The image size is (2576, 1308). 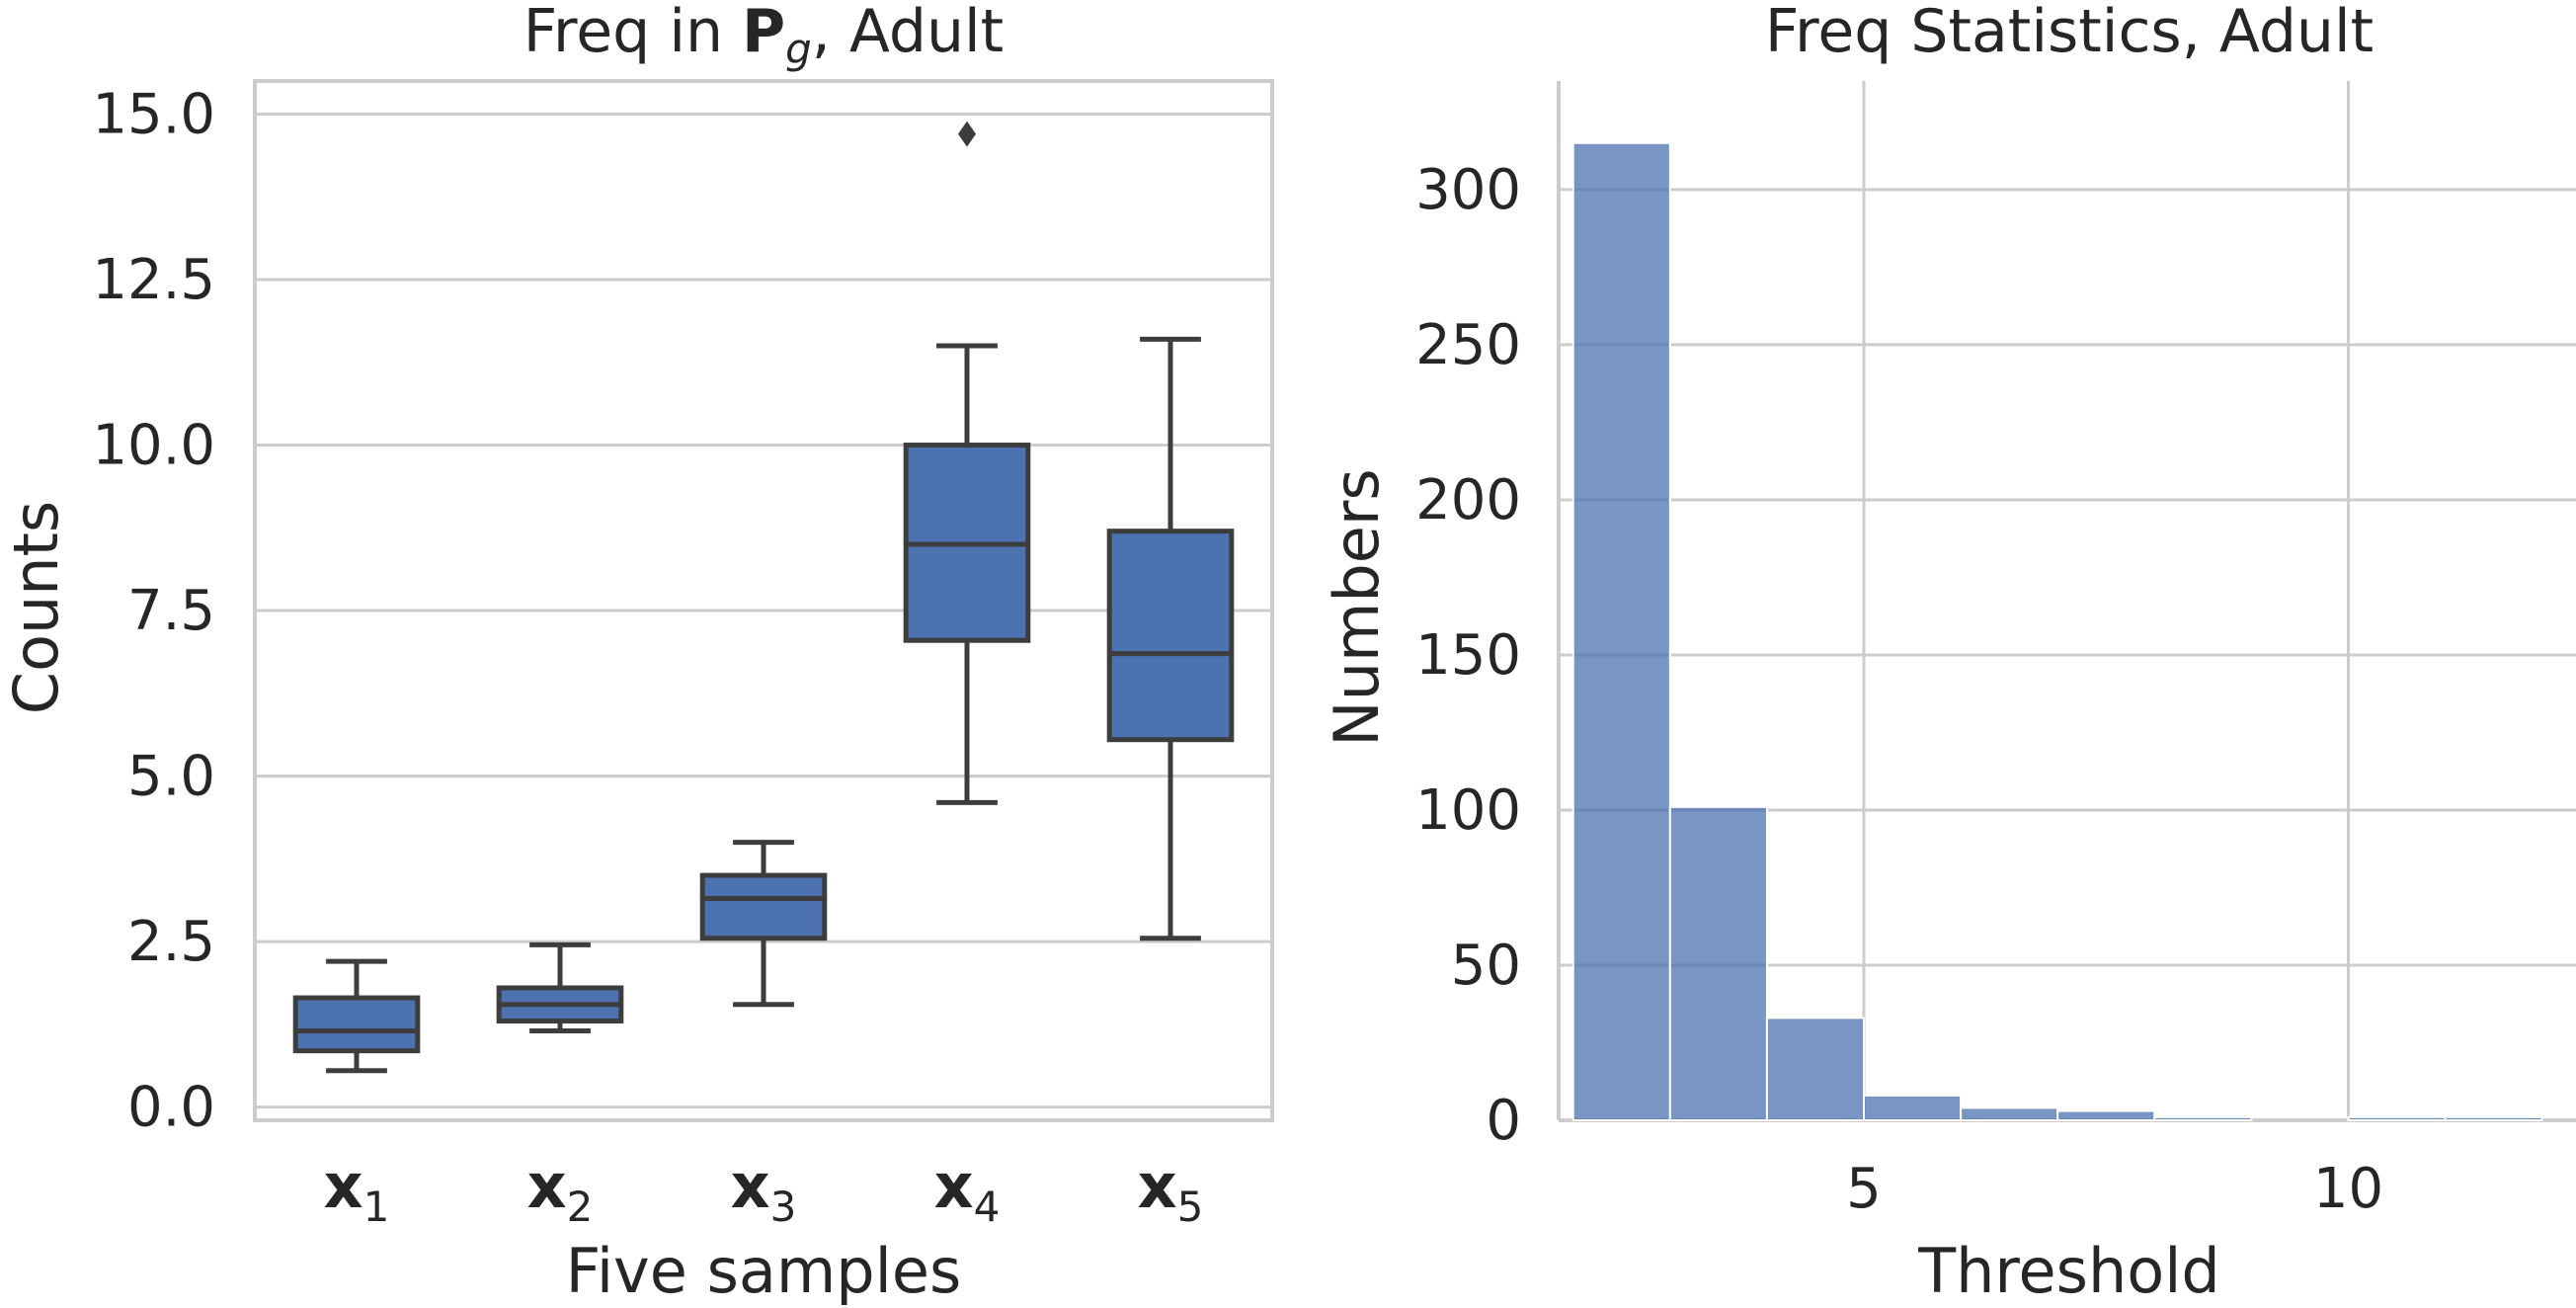 I want to click on histogram-y-ticks: 0 50 100 150 200 250 300, so click(x=1468, y=656).